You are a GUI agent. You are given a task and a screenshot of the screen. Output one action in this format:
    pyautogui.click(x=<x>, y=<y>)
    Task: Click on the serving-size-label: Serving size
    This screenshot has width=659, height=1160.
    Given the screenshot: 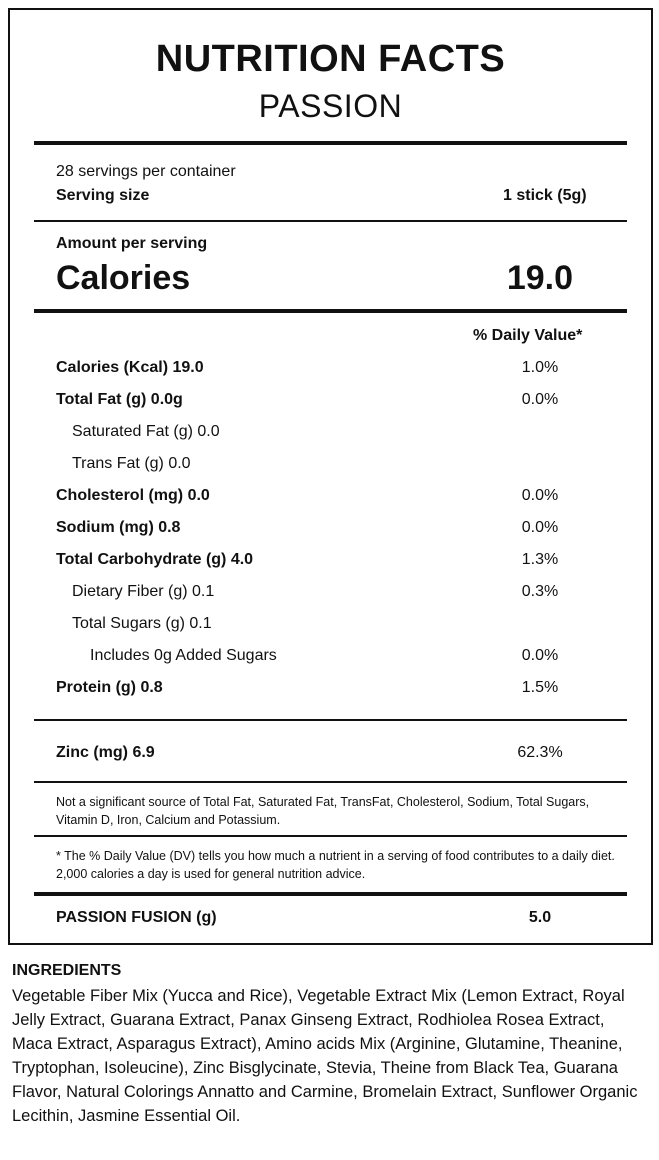 What is the action you would take?
    pyautogui.click(x=103, y=195)
    